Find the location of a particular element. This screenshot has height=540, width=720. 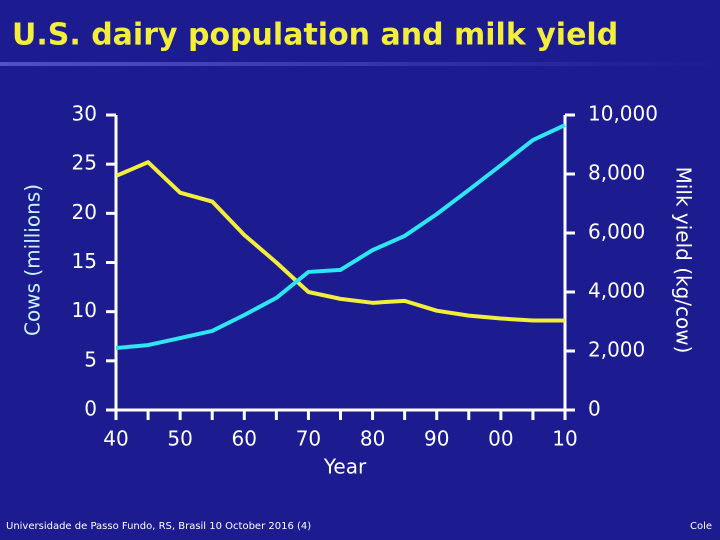

y-tick-label: 20 is located at coordinates (84, 212).